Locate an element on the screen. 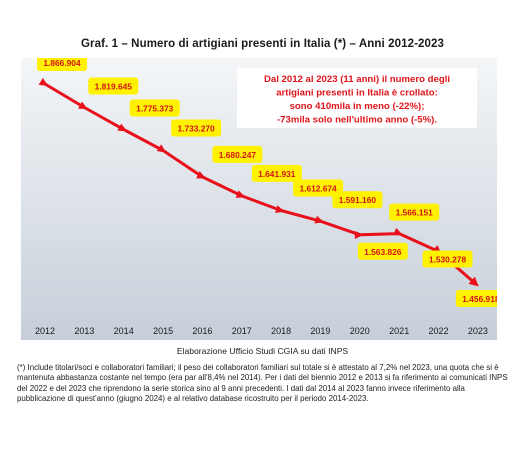 The height and width of the screenshot is (450, 525). x-tick-label: 2013 is located at coordinates (84, 331).